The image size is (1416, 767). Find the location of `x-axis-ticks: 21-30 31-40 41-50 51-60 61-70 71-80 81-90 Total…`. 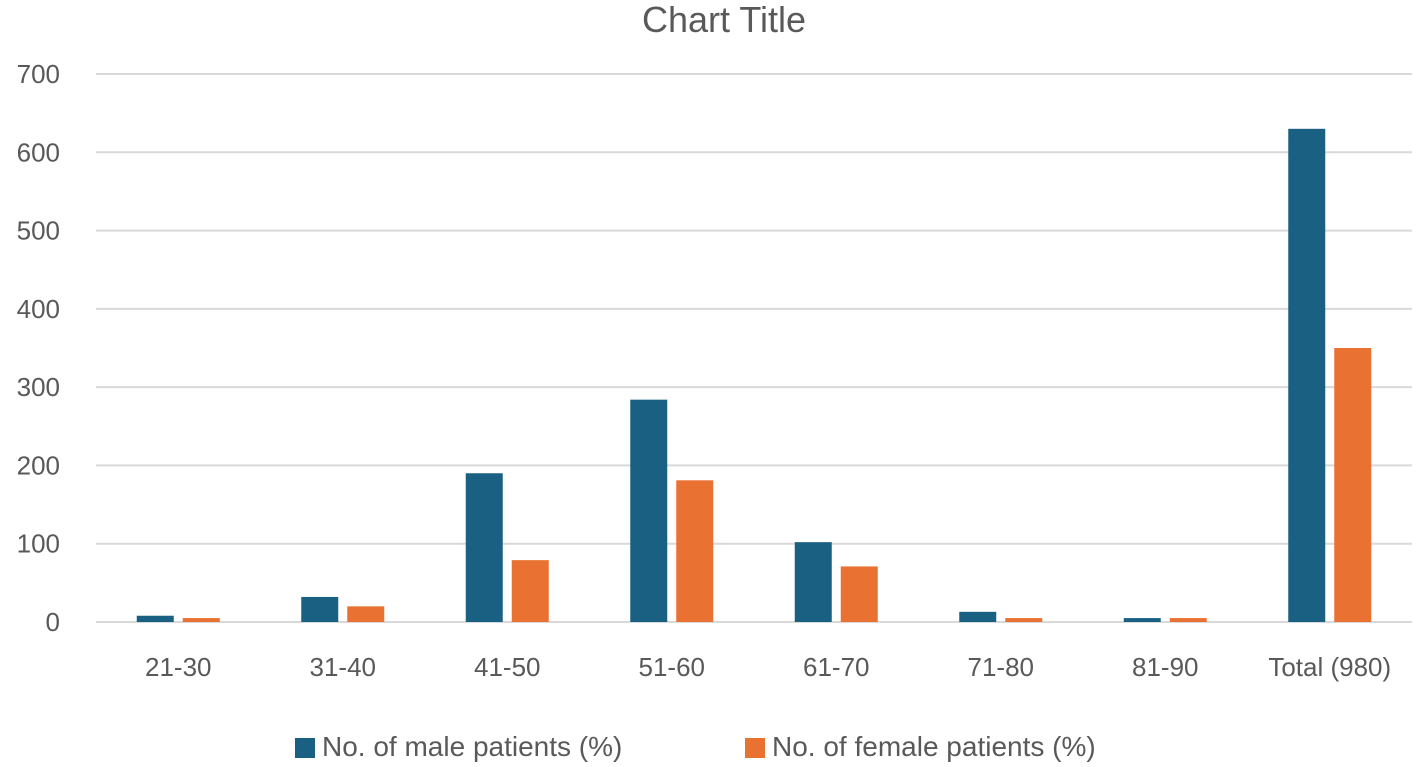

x-axis-ticks: 21-30 31-40 41-50 51-60 61-70 71-80 81-90 Total… is located at coordinates (768, 667).